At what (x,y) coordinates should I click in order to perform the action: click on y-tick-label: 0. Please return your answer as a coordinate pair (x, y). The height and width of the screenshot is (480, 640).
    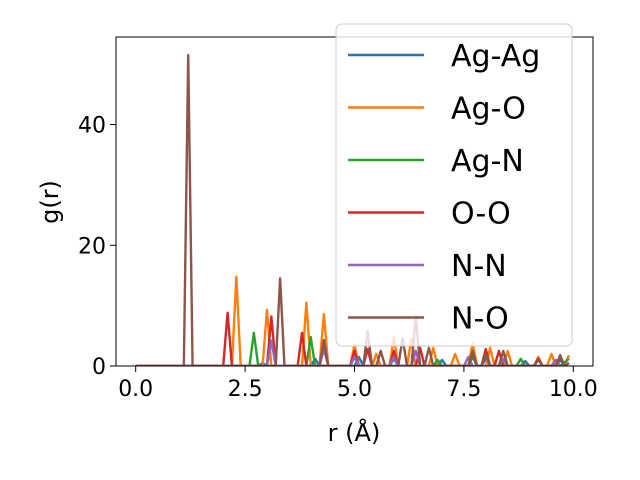
    Looking at the image, I should click on (99, 367).